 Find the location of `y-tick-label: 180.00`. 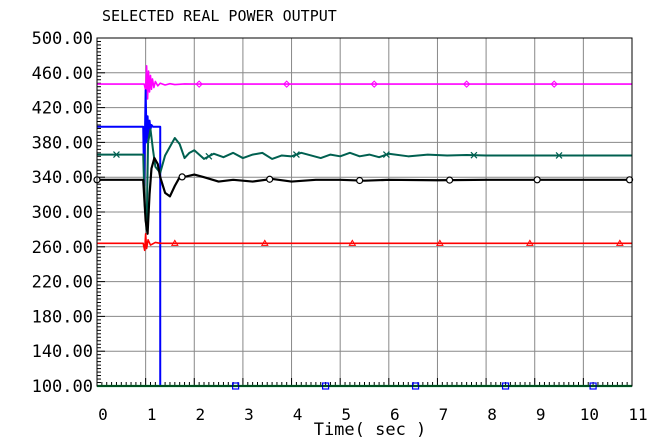

y-tick-label: 180.00 is located at coordinates (62, 317).